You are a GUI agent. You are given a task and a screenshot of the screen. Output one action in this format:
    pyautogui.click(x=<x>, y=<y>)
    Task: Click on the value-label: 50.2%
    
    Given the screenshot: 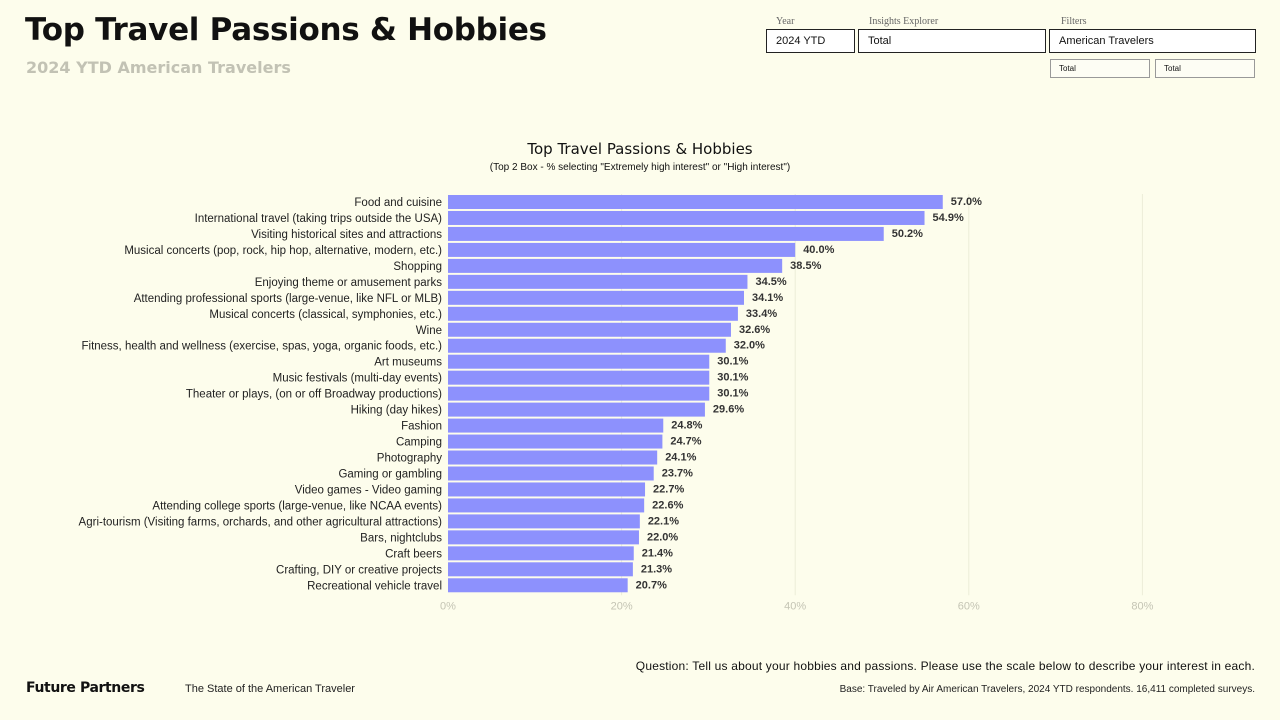 What is the action you would take?
    pyautogui.click(x=907, y=234)
    